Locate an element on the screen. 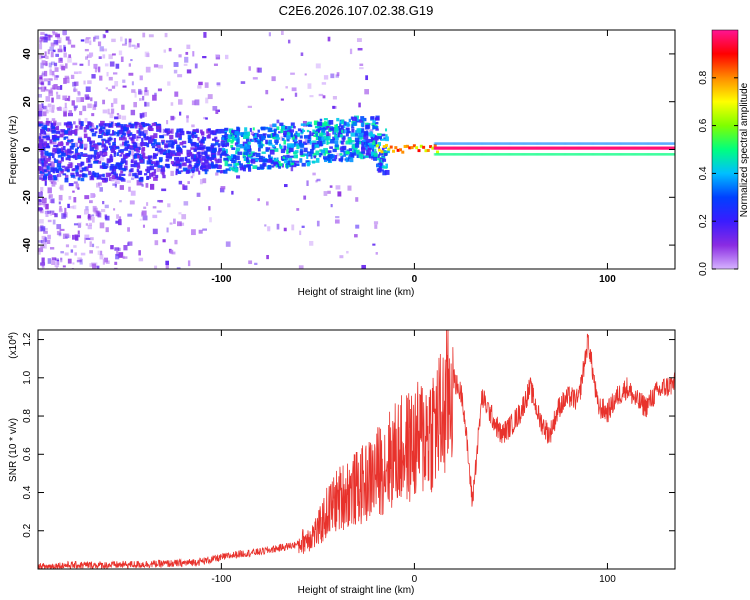 The height and width of the screenshot is (600, 750). colorbar-tick-label: 0.8 is located at coordinates (703, 77).